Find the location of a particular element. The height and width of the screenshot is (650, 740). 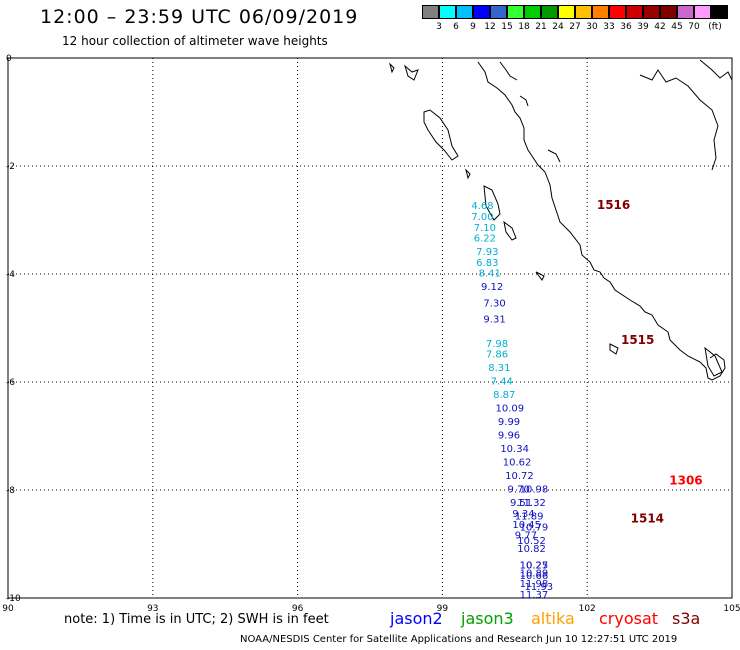

legend-s3a: s3a is located at coordinates (686, 618).